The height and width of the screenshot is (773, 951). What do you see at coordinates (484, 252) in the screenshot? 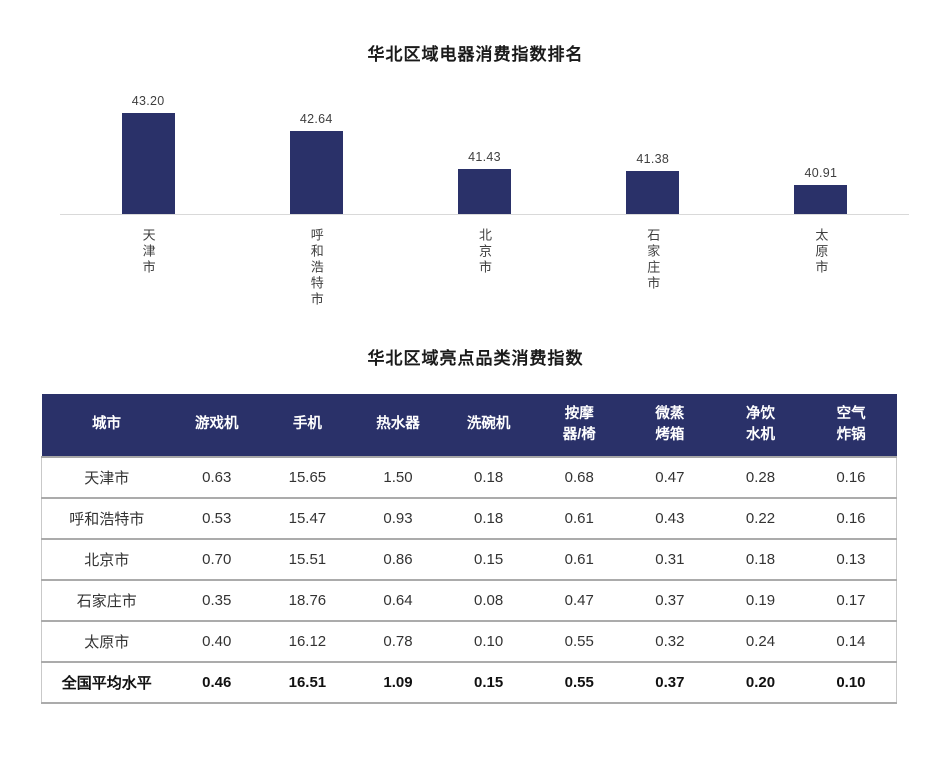
I see `category-label: 北京市` at bounding box center [484, 252].